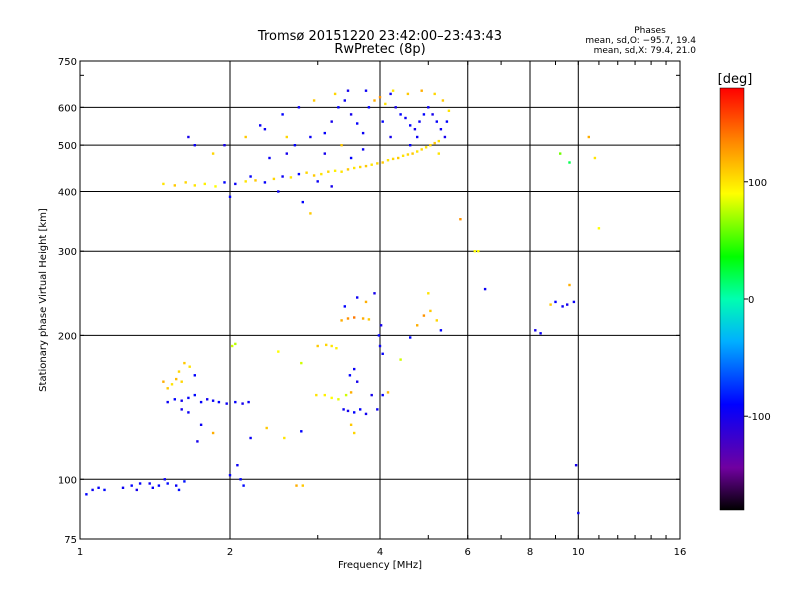 The width and height of the screenshot is (800, 600). What do you see at coordinates (732, 299) in the screenshot?
I see `colorbar` at bounding box center [732, 299].